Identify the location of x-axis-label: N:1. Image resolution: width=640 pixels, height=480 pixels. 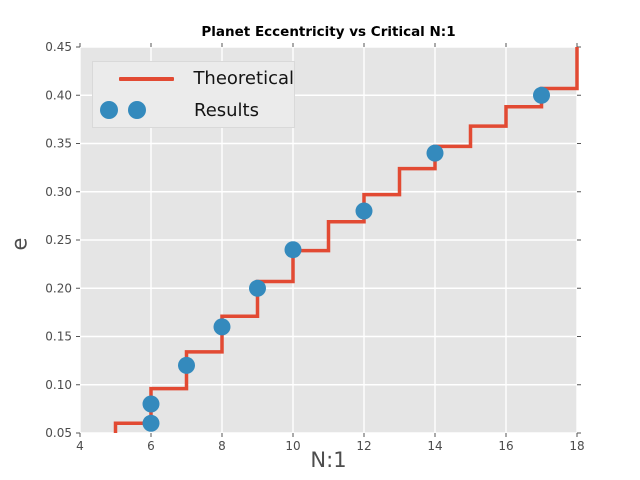
(328, 460).